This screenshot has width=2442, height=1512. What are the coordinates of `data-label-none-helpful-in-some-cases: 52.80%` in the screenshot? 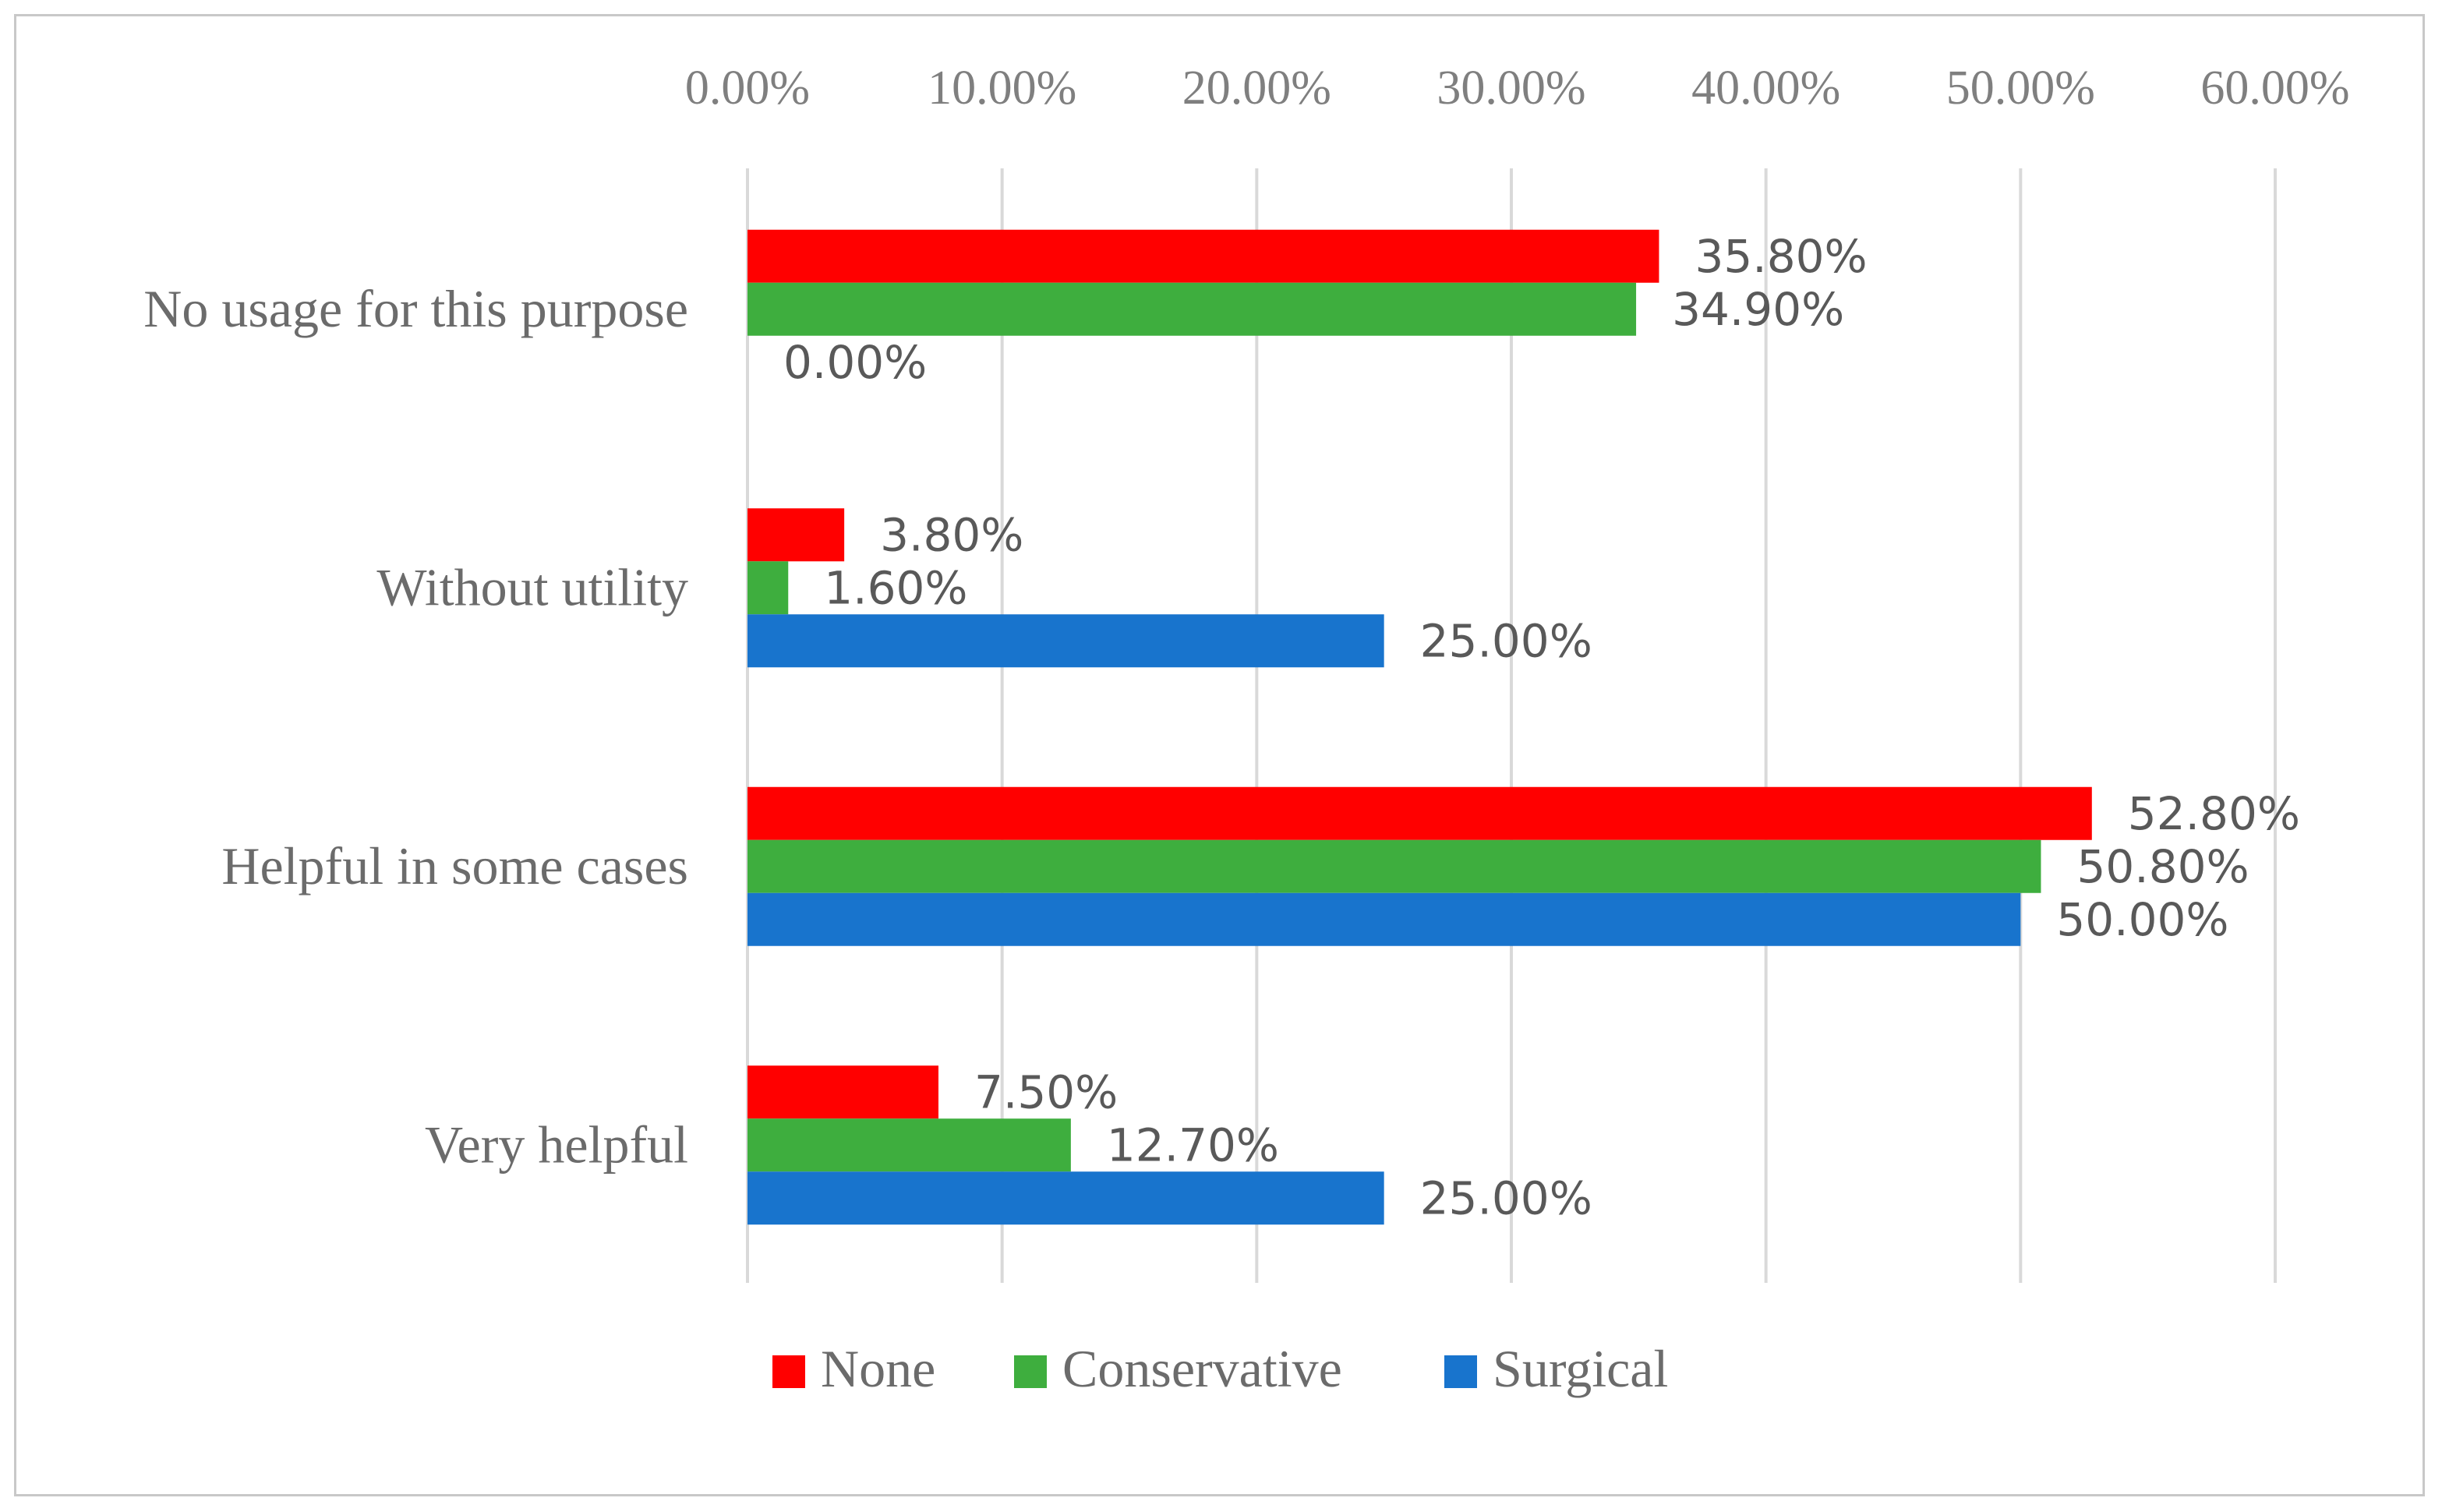 It's located at (2214, 814).